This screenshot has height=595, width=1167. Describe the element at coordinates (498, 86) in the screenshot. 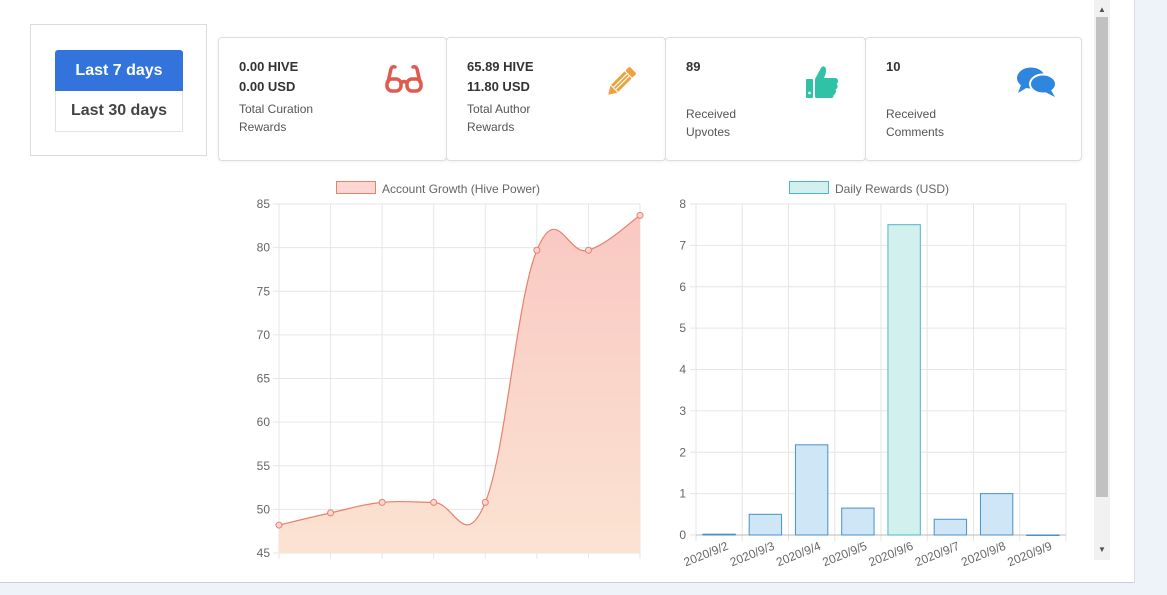

I see `author-usd-value: 11.80 USD` at that location.